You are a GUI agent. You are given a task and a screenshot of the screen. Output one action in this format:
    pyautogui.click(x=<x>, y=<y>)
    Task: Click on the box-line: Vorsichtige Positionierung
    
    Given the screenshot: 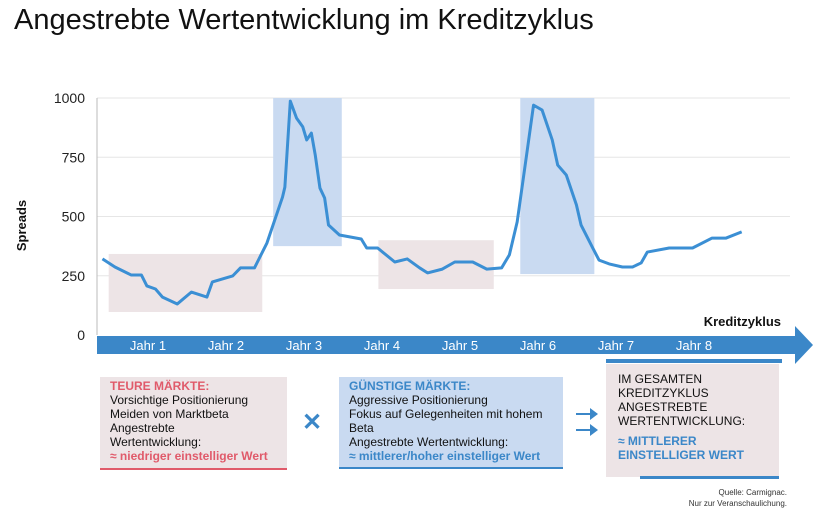 What is the action you would take?
    pyautogui.click(x=179, y=400)
    